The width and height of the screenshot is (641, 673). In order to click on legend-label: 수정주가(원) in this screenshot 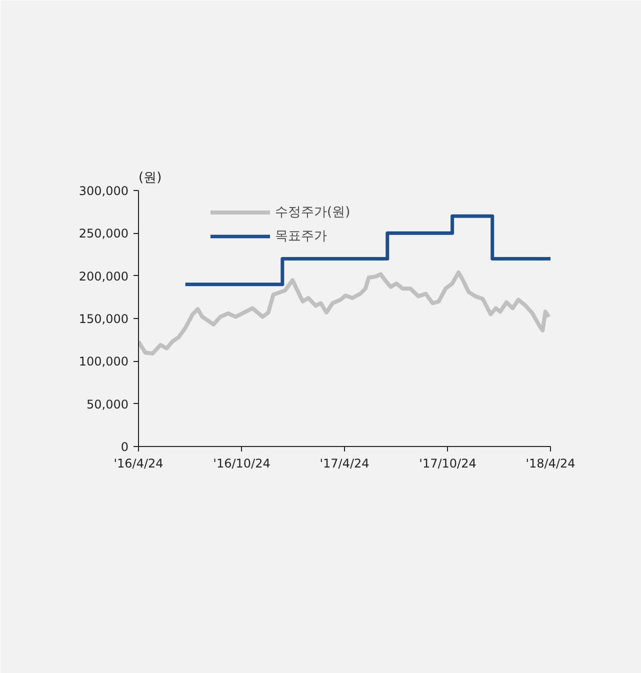, I will do `click(312, 212)`.